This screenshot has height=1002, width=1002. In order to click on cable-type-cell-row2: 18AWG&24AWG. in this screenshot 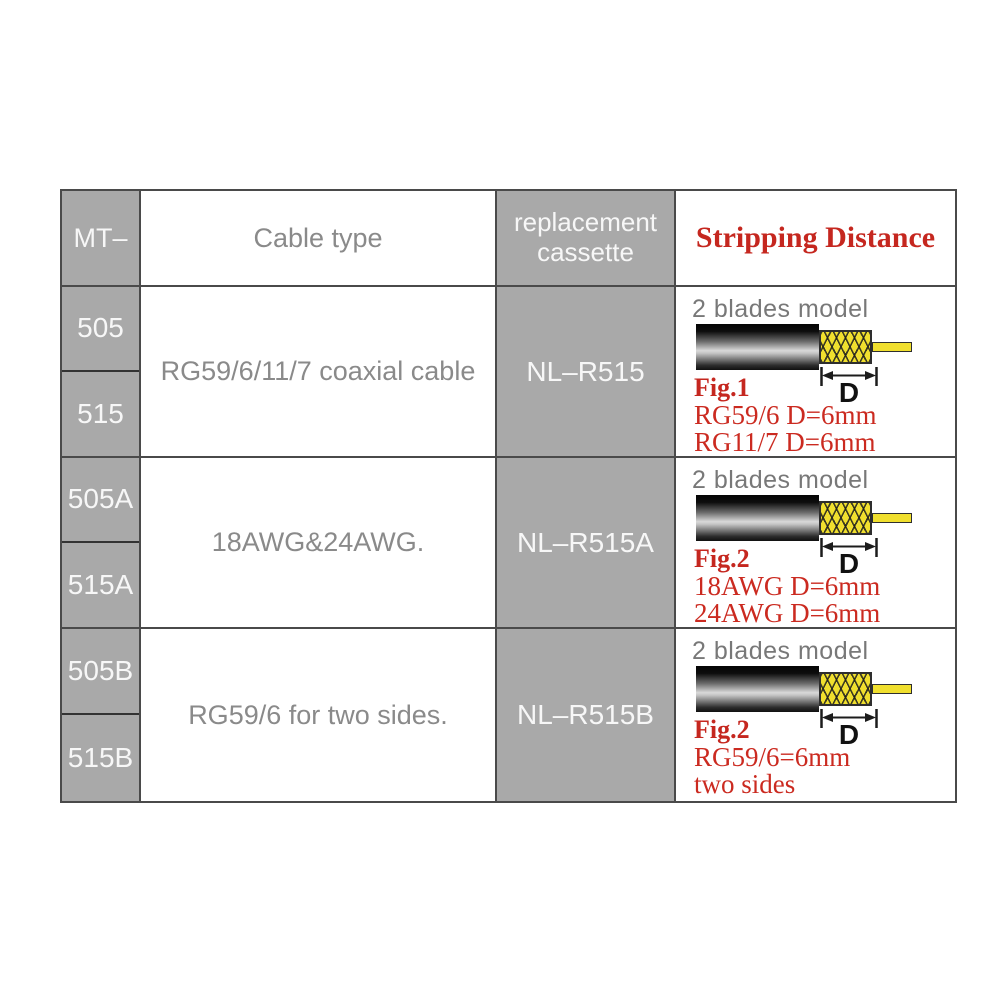, I will do `click(319, 543)`.